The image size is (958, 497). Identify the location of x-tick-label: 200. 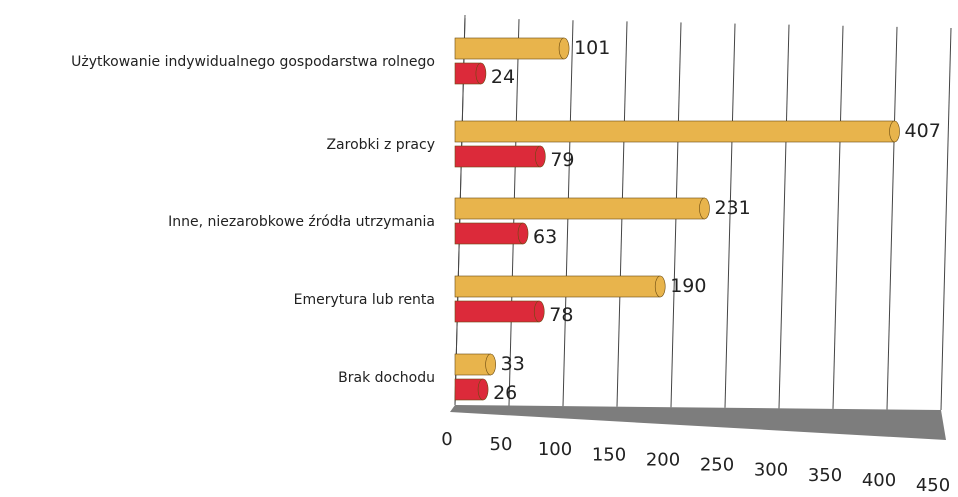
(663, 459).